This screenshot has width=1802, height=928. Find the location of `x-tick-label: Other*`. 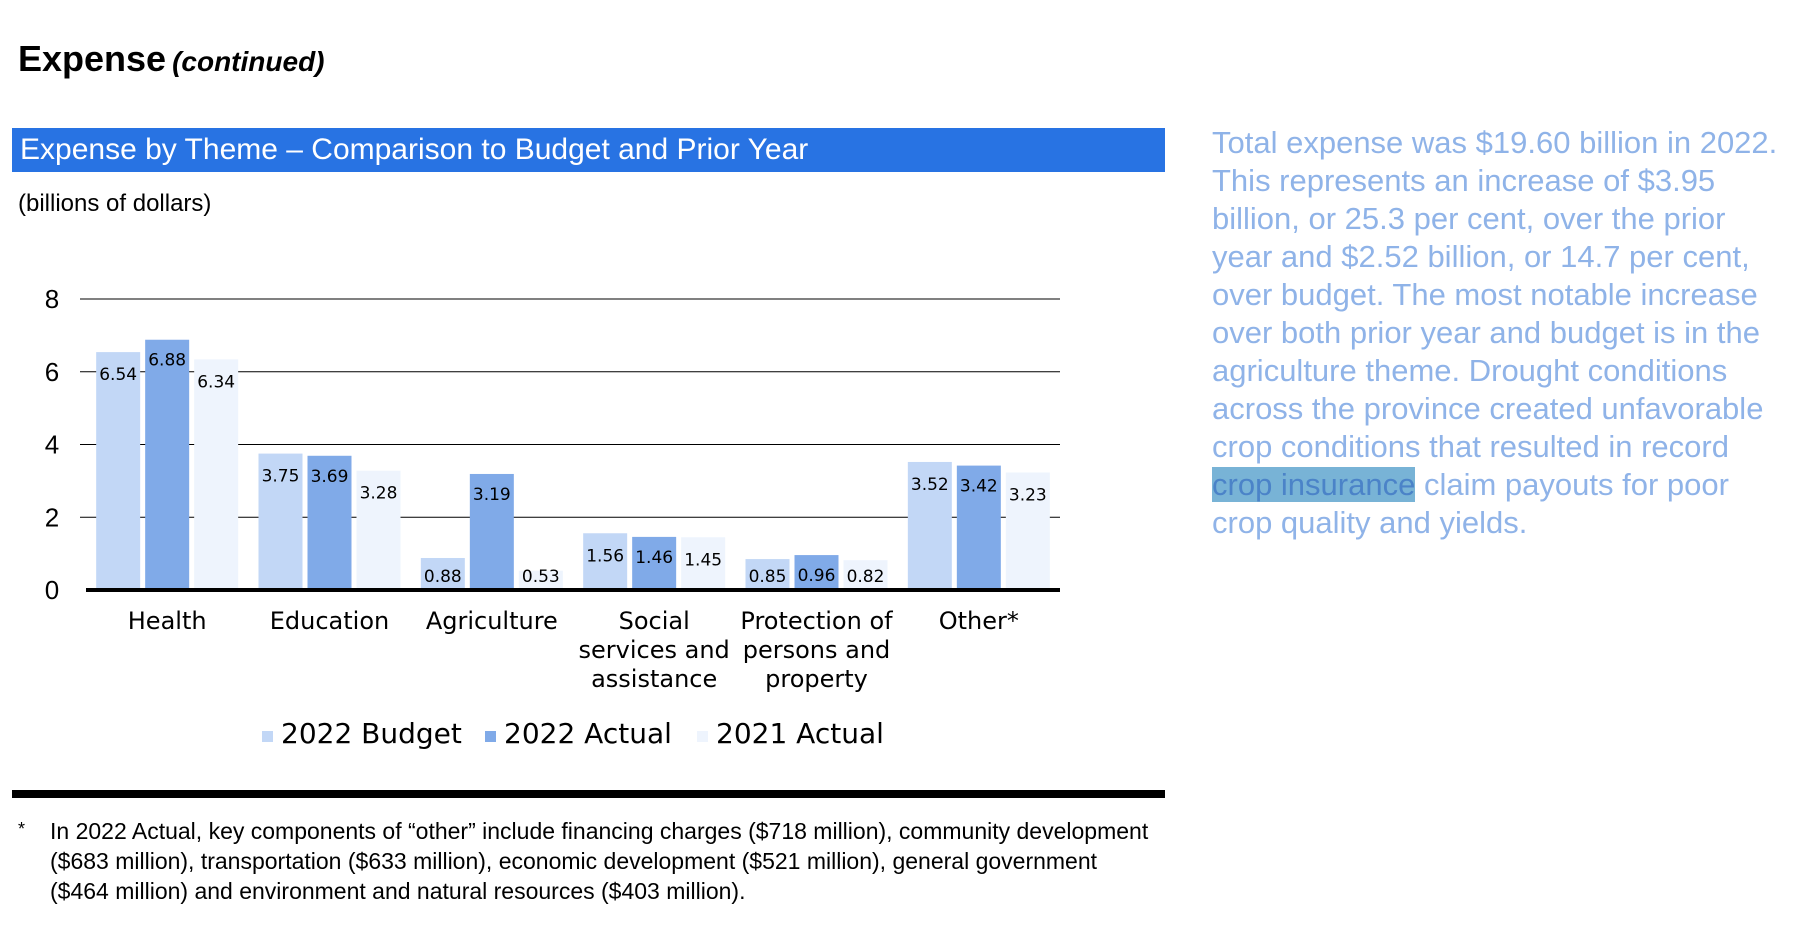

x-tick-label: Other* is located at coordinates (979, 621).